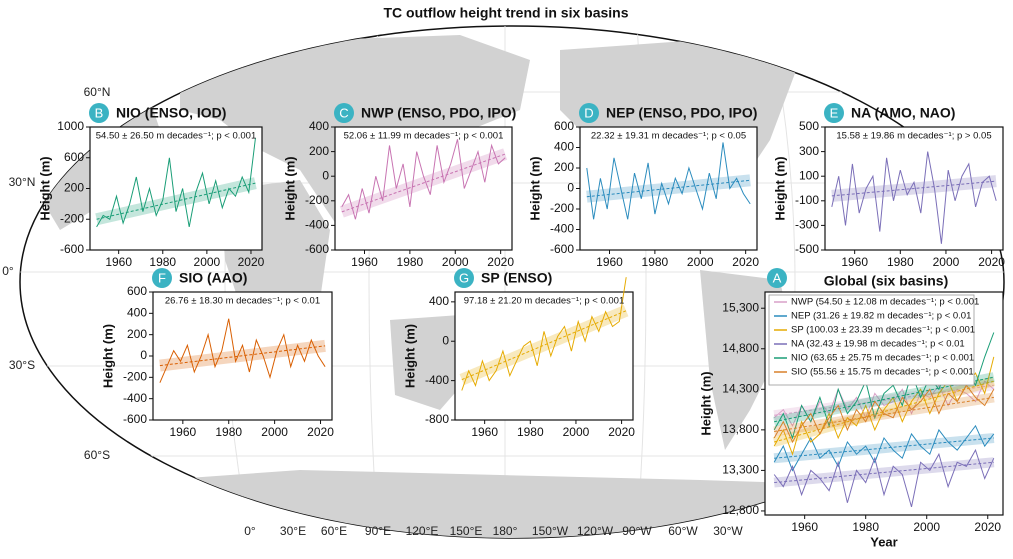  I want to click on panel-letter: F, so click(162, 277).